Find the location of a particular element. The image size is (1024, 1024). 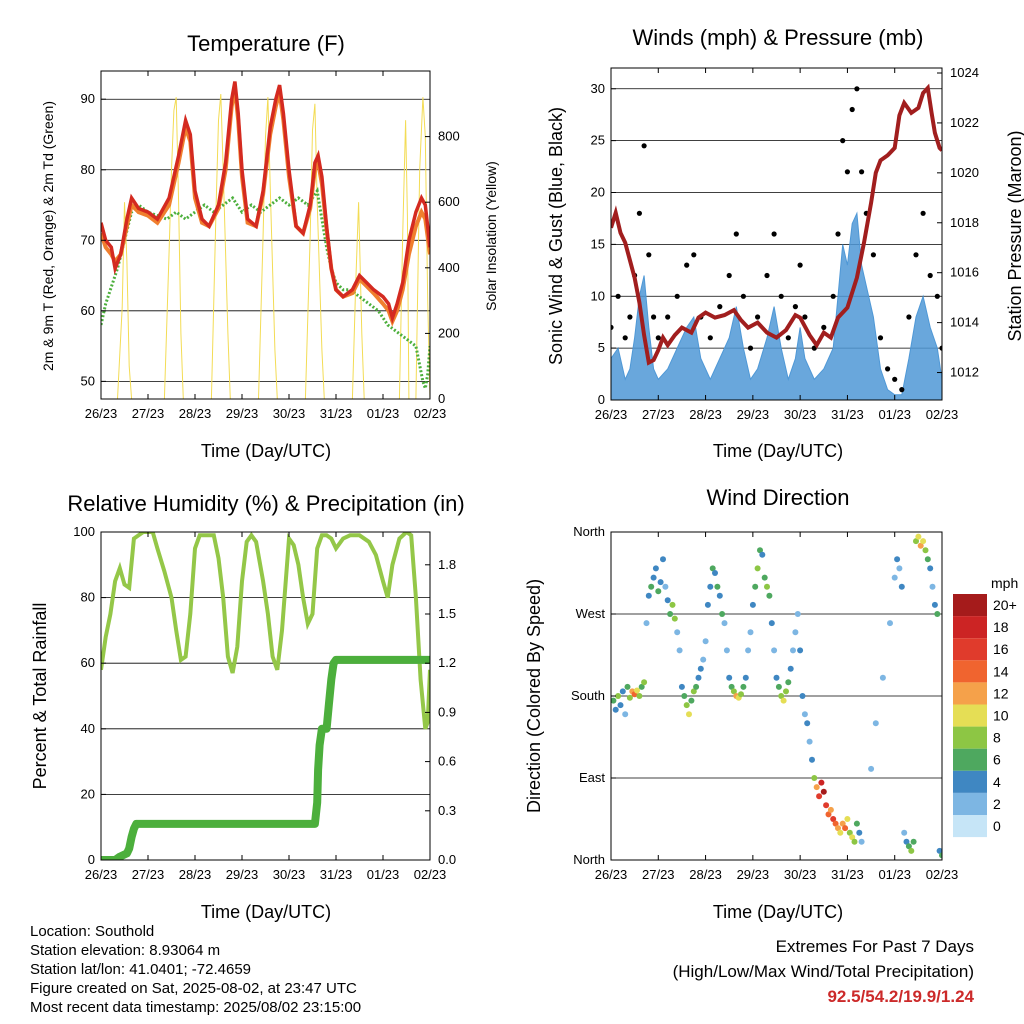

y-tick-label: 25 is located at coordinates (598, 140).